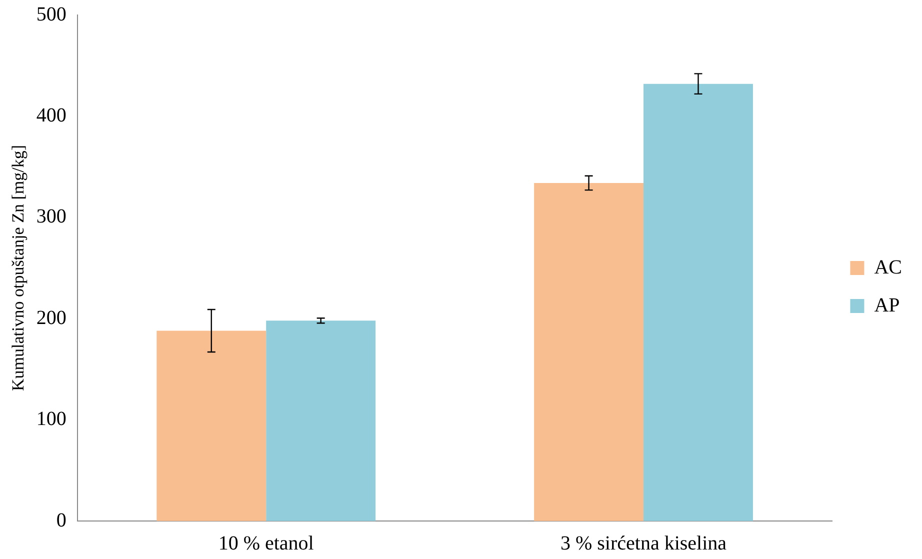  I want to click on y-tick-label: 400, so click(51, 115).